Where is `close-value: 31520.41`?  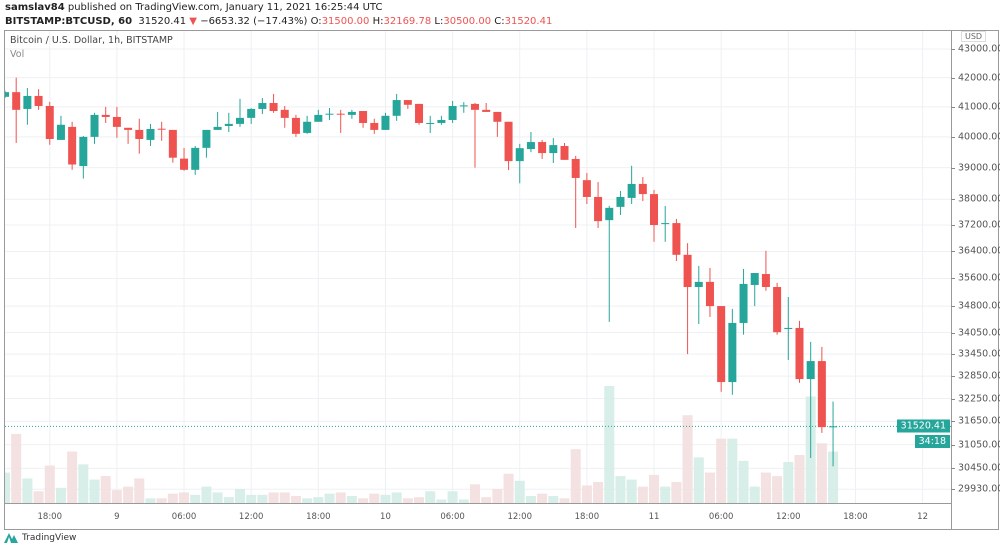
close-value: 31520.41 is located at coordinates (528, 21).